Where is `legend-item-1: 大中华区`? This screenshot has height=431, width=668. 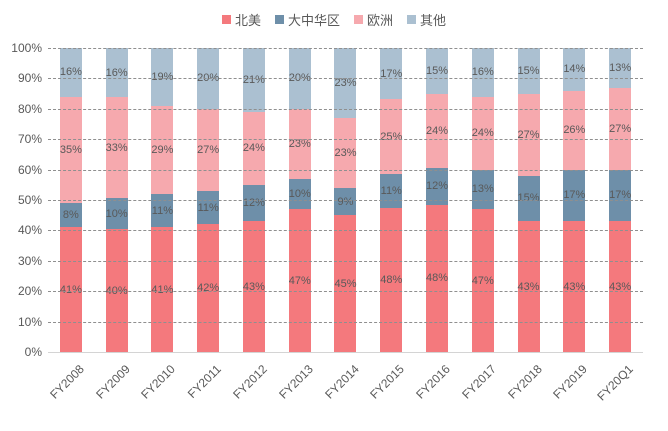
legend-item-1: 大中华区 is located at coordinates (307, 19).